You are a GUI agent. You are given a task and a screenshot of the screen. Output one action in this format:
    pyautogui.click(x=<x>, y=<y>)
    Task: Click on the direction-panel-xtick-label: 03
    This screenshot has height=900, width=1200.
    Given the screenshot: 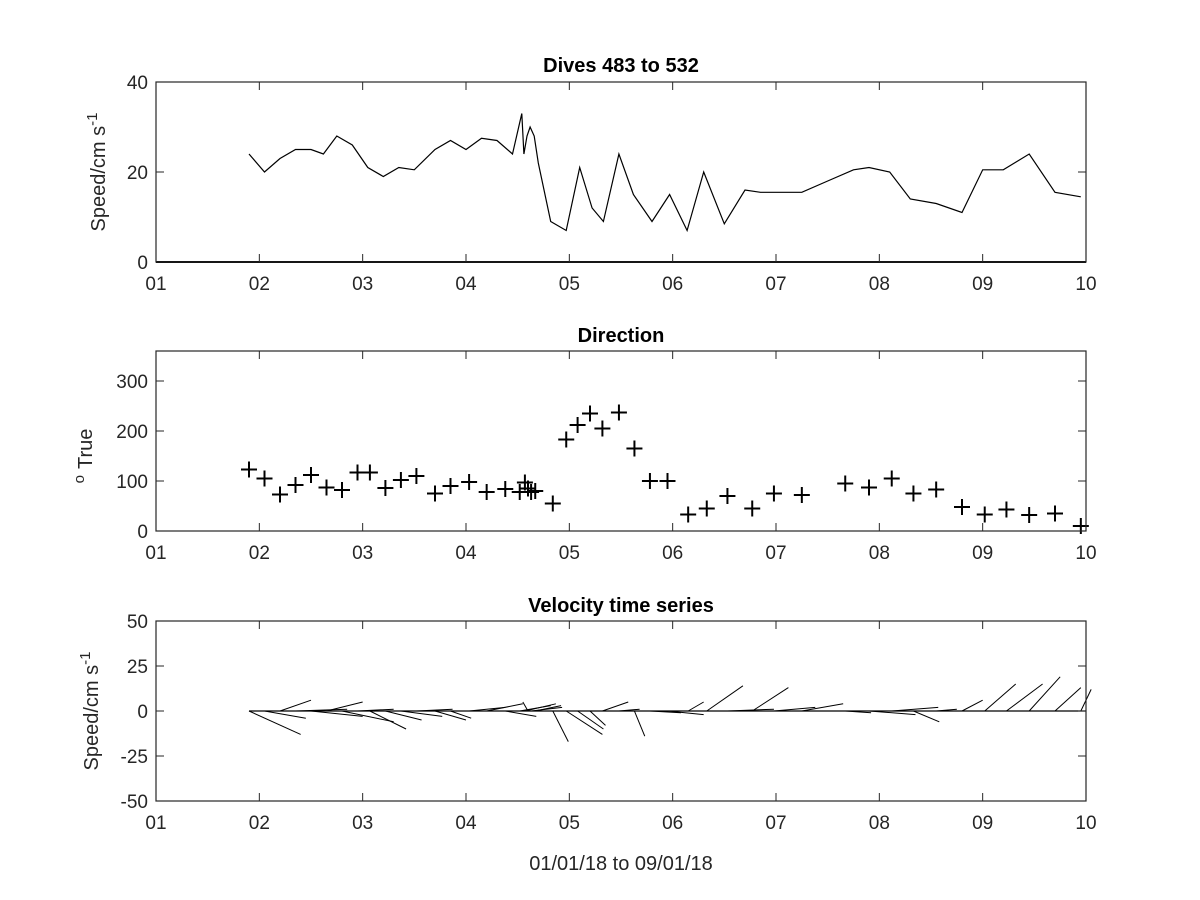 What is the action you would take?
    pyautogui.click(x=362, y=553)
    